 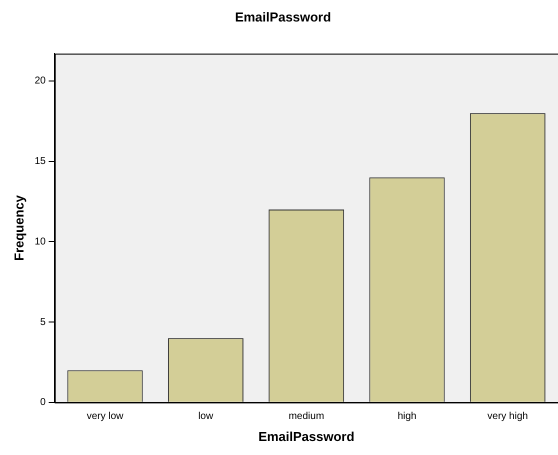 I want to click on y-tick-label: 10, so click(x=40, y=242).